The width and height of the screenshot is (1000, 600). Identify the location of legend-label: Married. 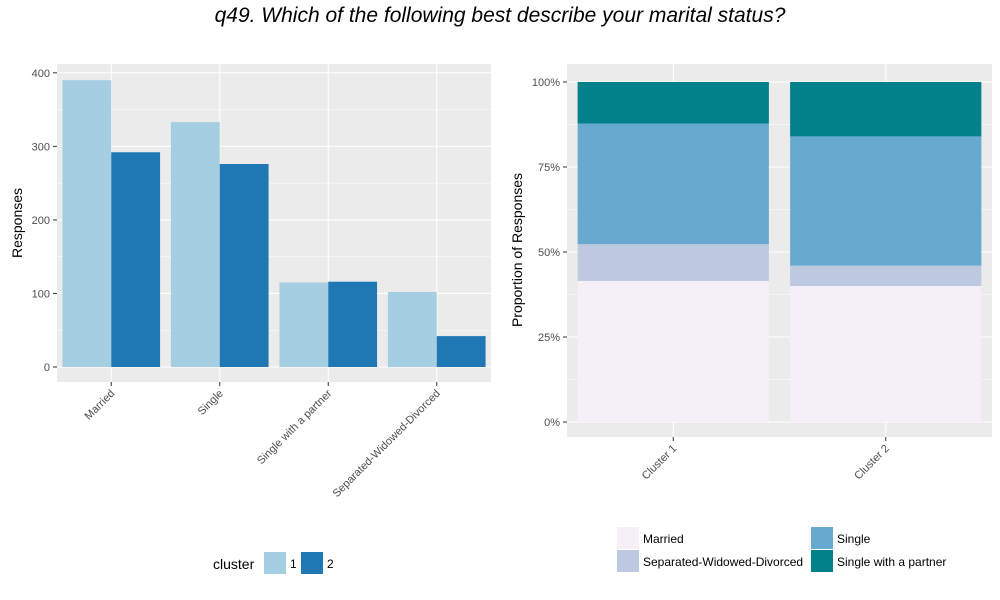
(663, 539).